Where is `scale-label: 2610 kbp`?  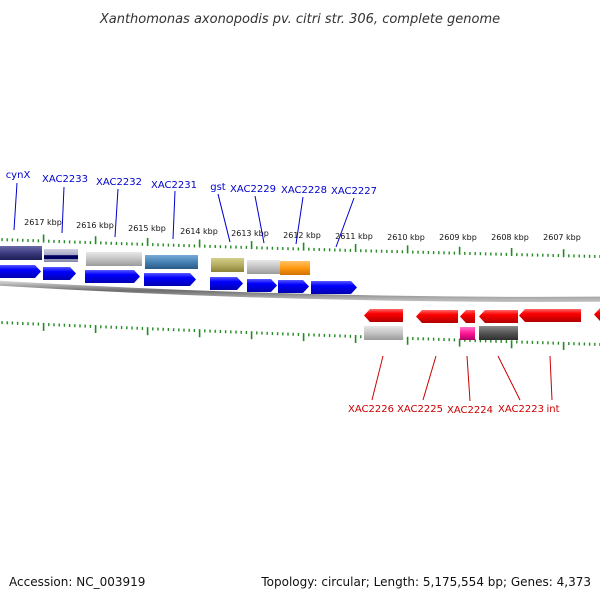
scale-label: 2610 kbp is located at coordinates (406, 237).